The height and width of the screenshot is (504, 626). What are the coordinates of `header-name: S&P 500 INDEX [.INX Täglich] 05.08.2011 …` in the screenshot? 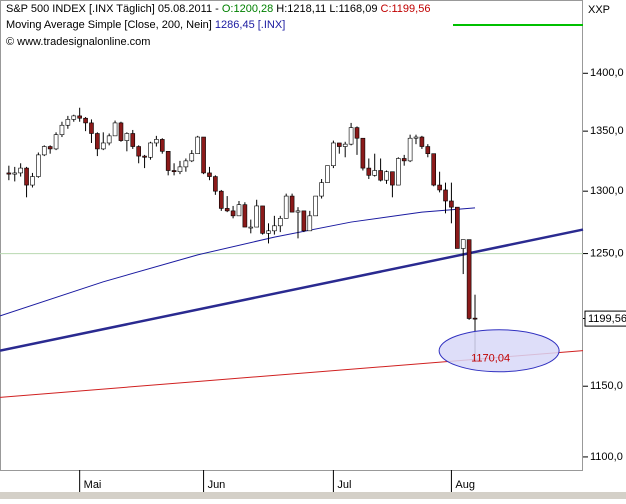 It's located at (112, 9).